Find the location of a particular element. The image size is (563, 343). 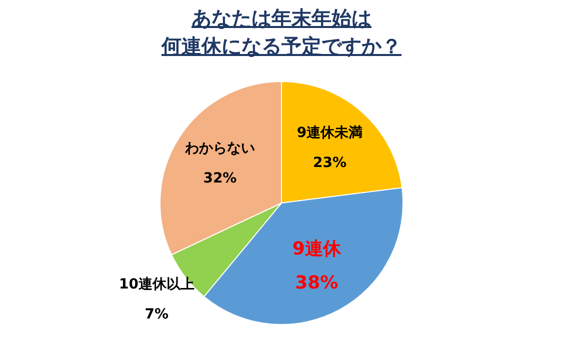

chart-subtitle: 何連休になる予定ですか？ is located at coordinates (282, 46).